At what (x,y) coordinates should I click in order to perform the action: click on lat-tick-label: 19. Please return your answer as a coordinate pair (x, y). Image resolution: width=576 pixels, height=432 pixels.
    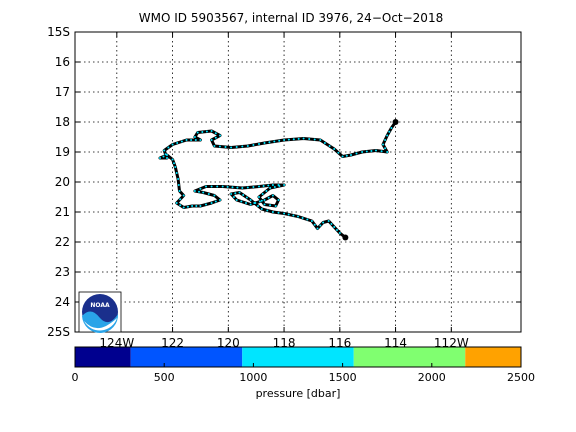
    Looking at the image, I should click on (62, 152).